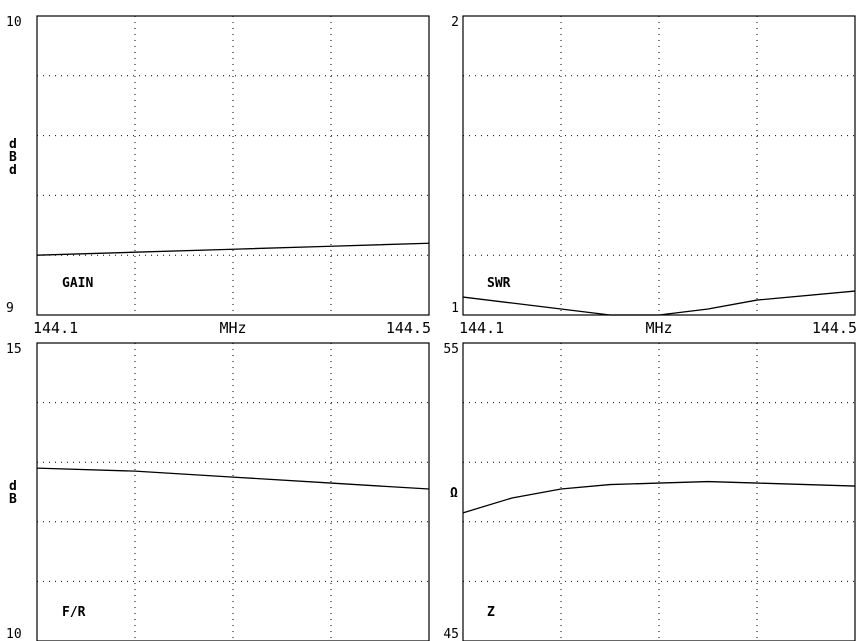 This screenshot has width=862, height=641. I want to click on plot-label: GAIN, so click(77, 283).